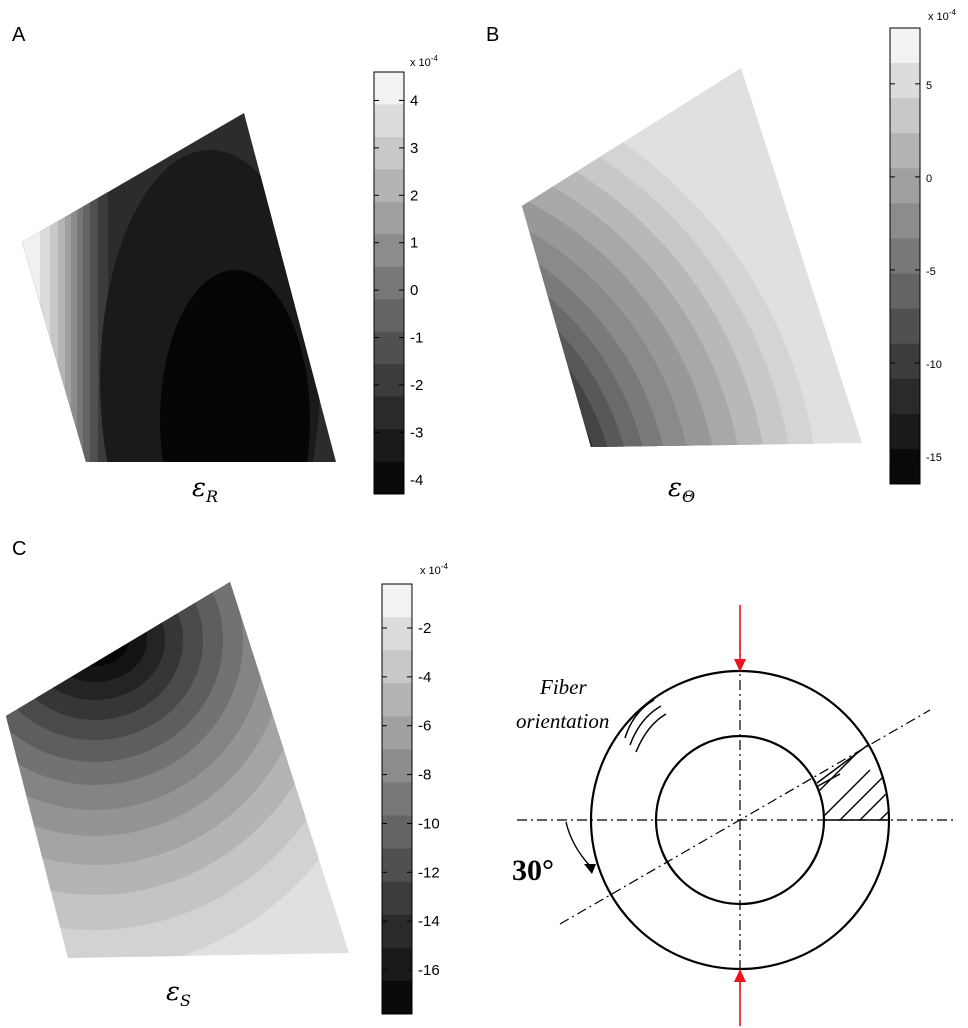 The image size is (968, 1028). I want to click on panel-c-colorbar-multiplier: x 10-4, so click(434, 569).